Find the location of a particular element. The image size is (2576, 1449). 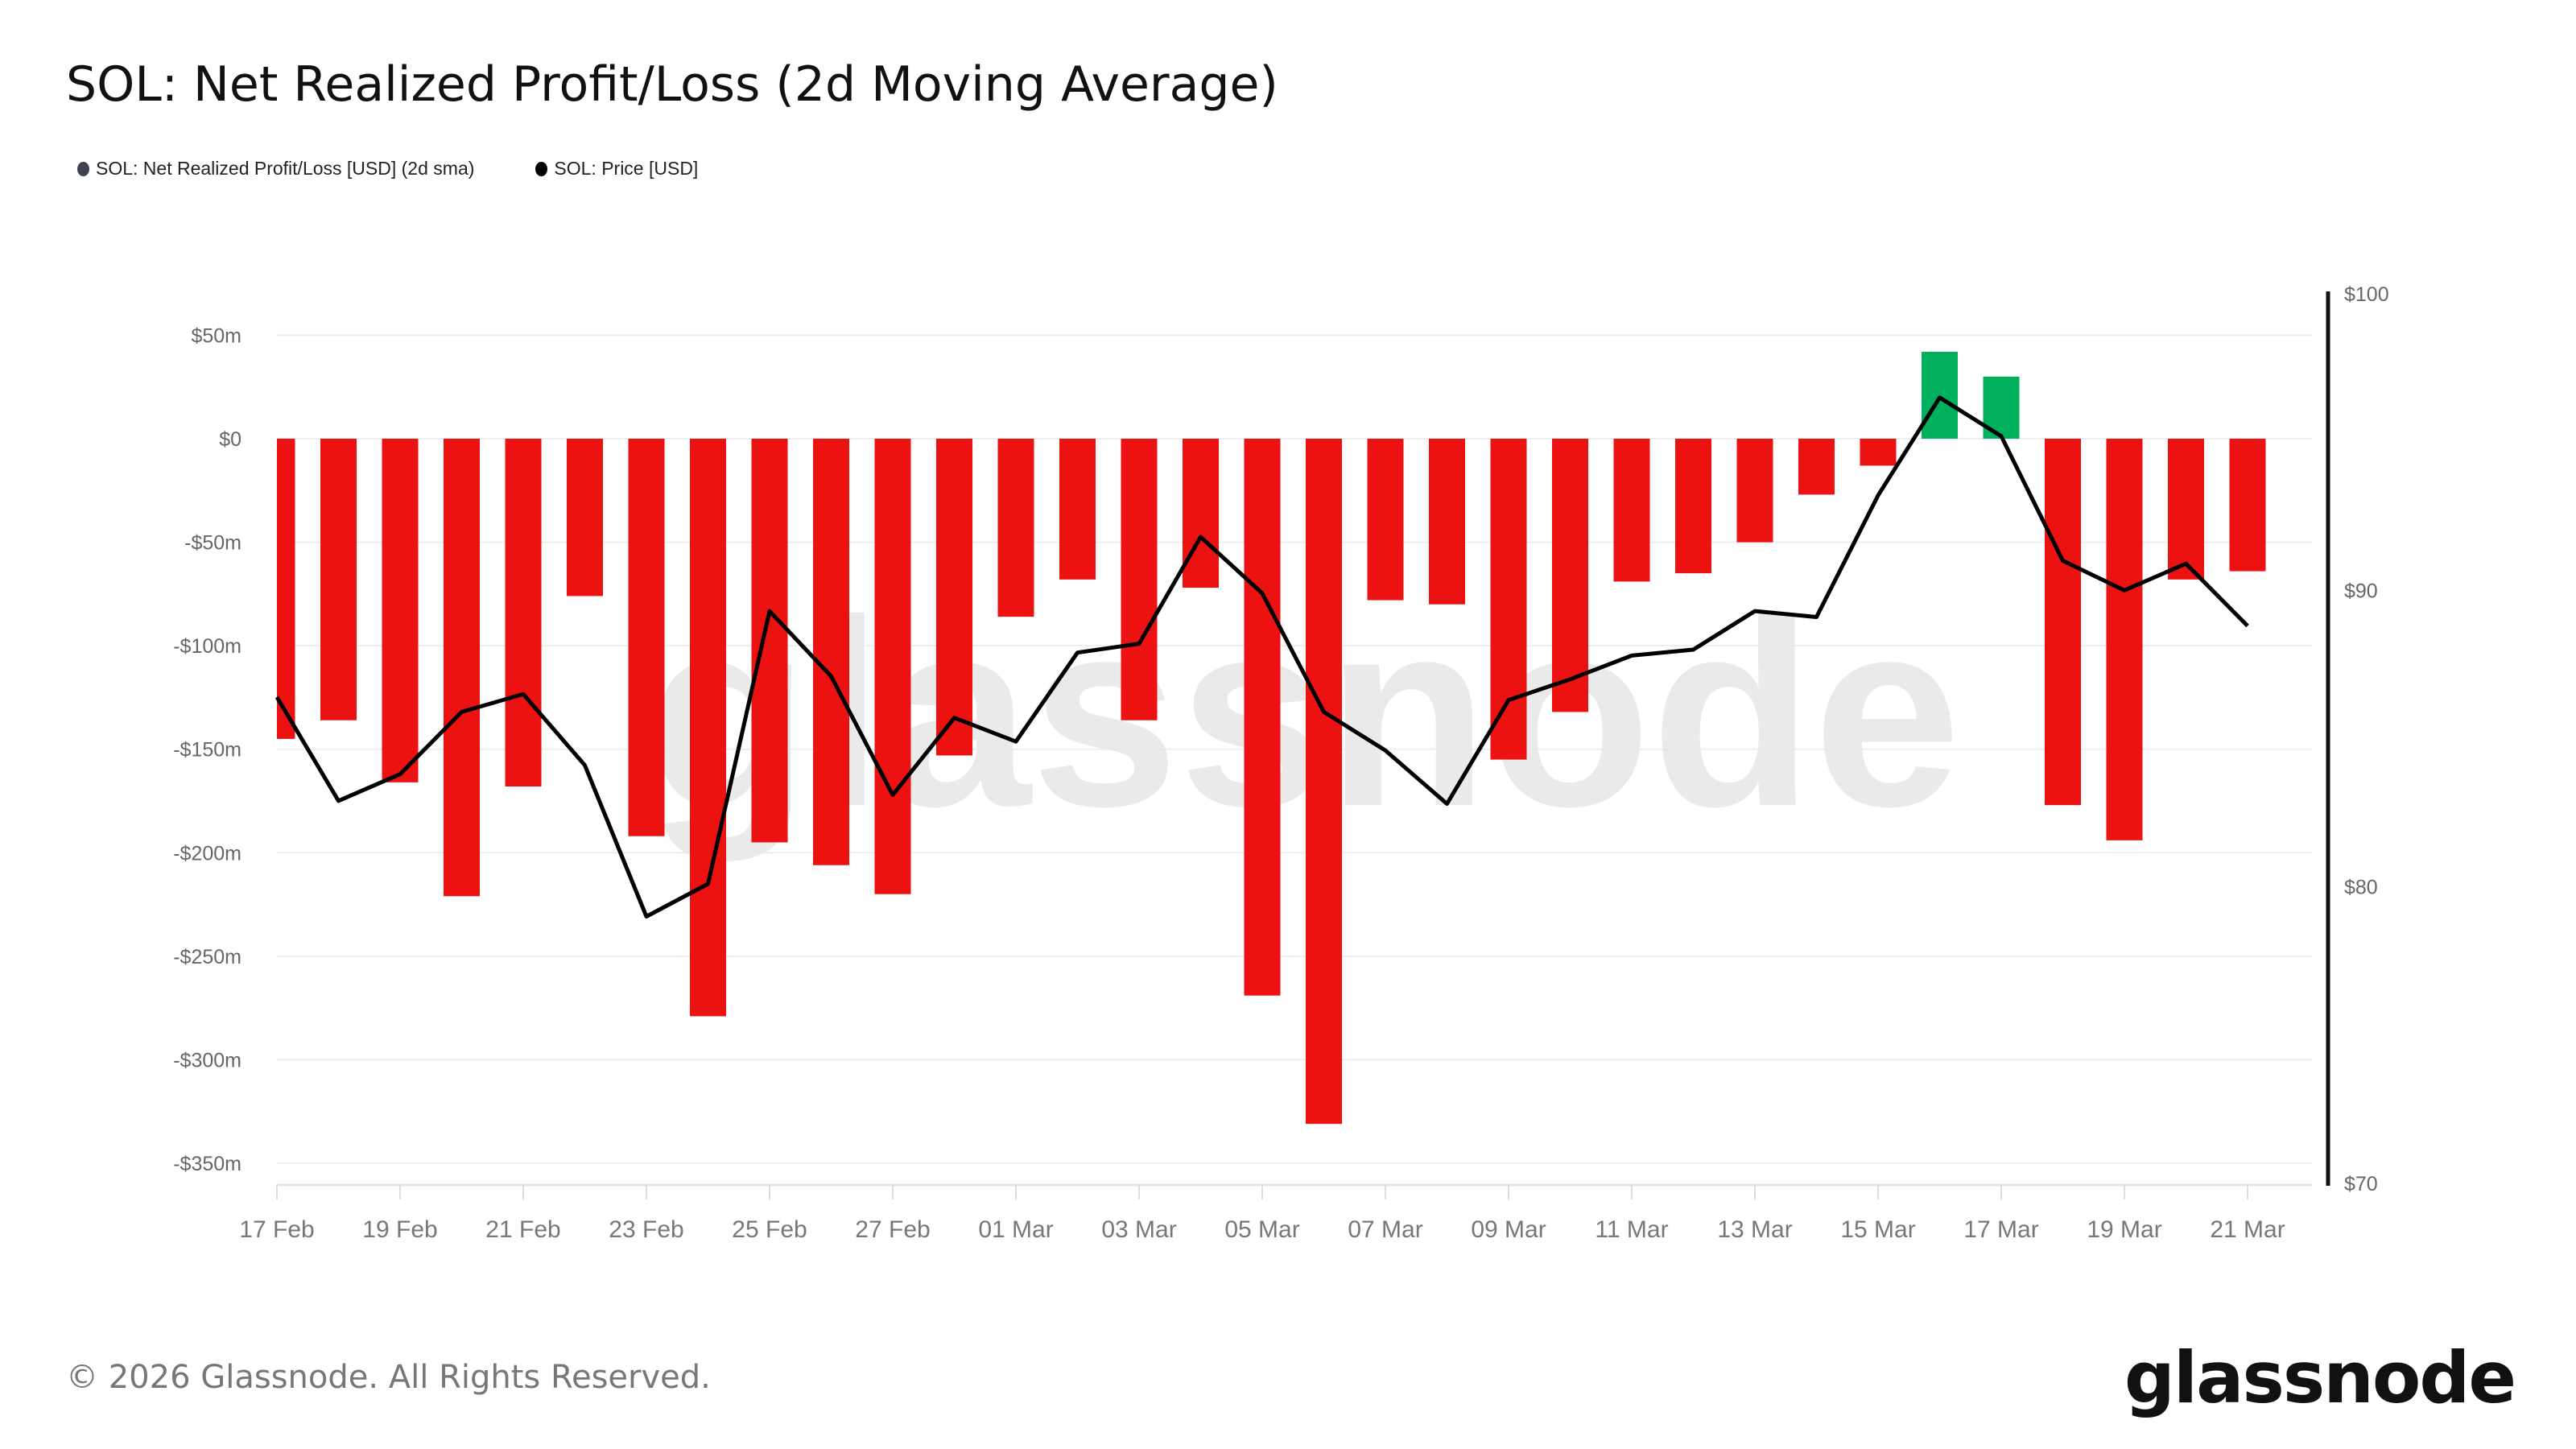

left-axis-tick-label: $0 is located at coordinates (231, 439).